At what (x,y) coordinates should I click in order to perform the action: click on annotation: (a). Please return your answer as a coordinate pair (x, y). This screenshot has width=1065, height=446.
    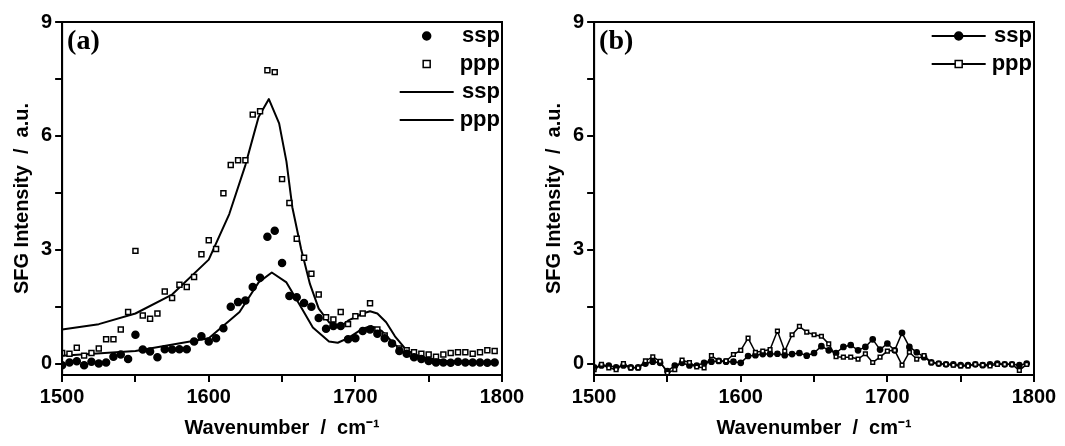
    Looking at the image, I should click on (83, 40).